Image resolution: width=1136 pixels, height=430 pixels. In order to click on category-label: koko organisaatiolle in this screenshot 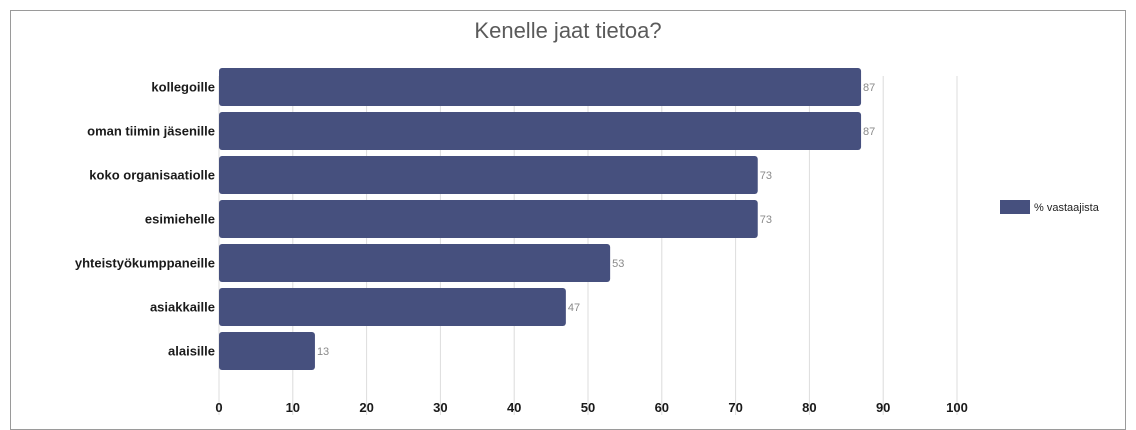, I will do `click(152, 175)`.